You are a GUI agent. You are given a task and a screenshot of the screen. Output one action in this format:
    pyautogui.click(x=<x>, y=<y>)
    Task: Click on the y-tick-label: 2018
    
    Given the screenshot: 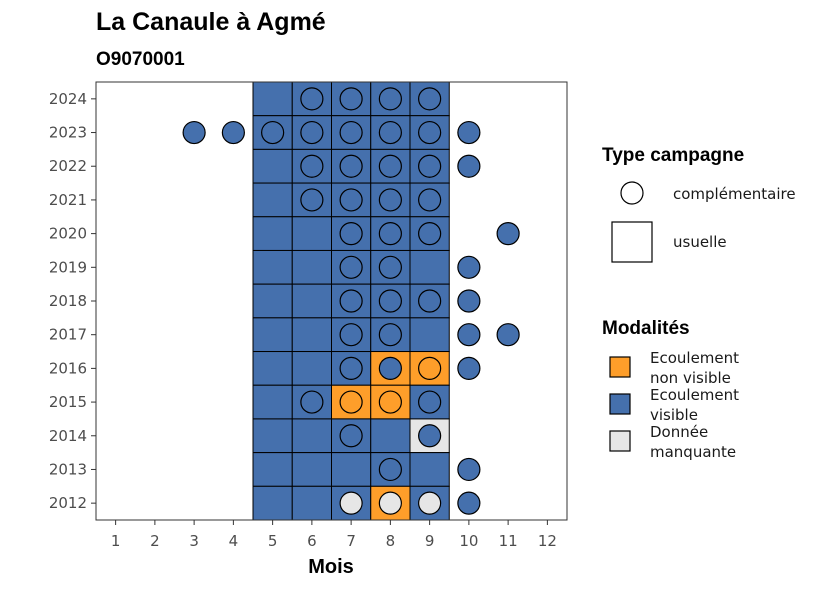 What is the action you would take?
    pyautogui.click(x=68, y=301)
    